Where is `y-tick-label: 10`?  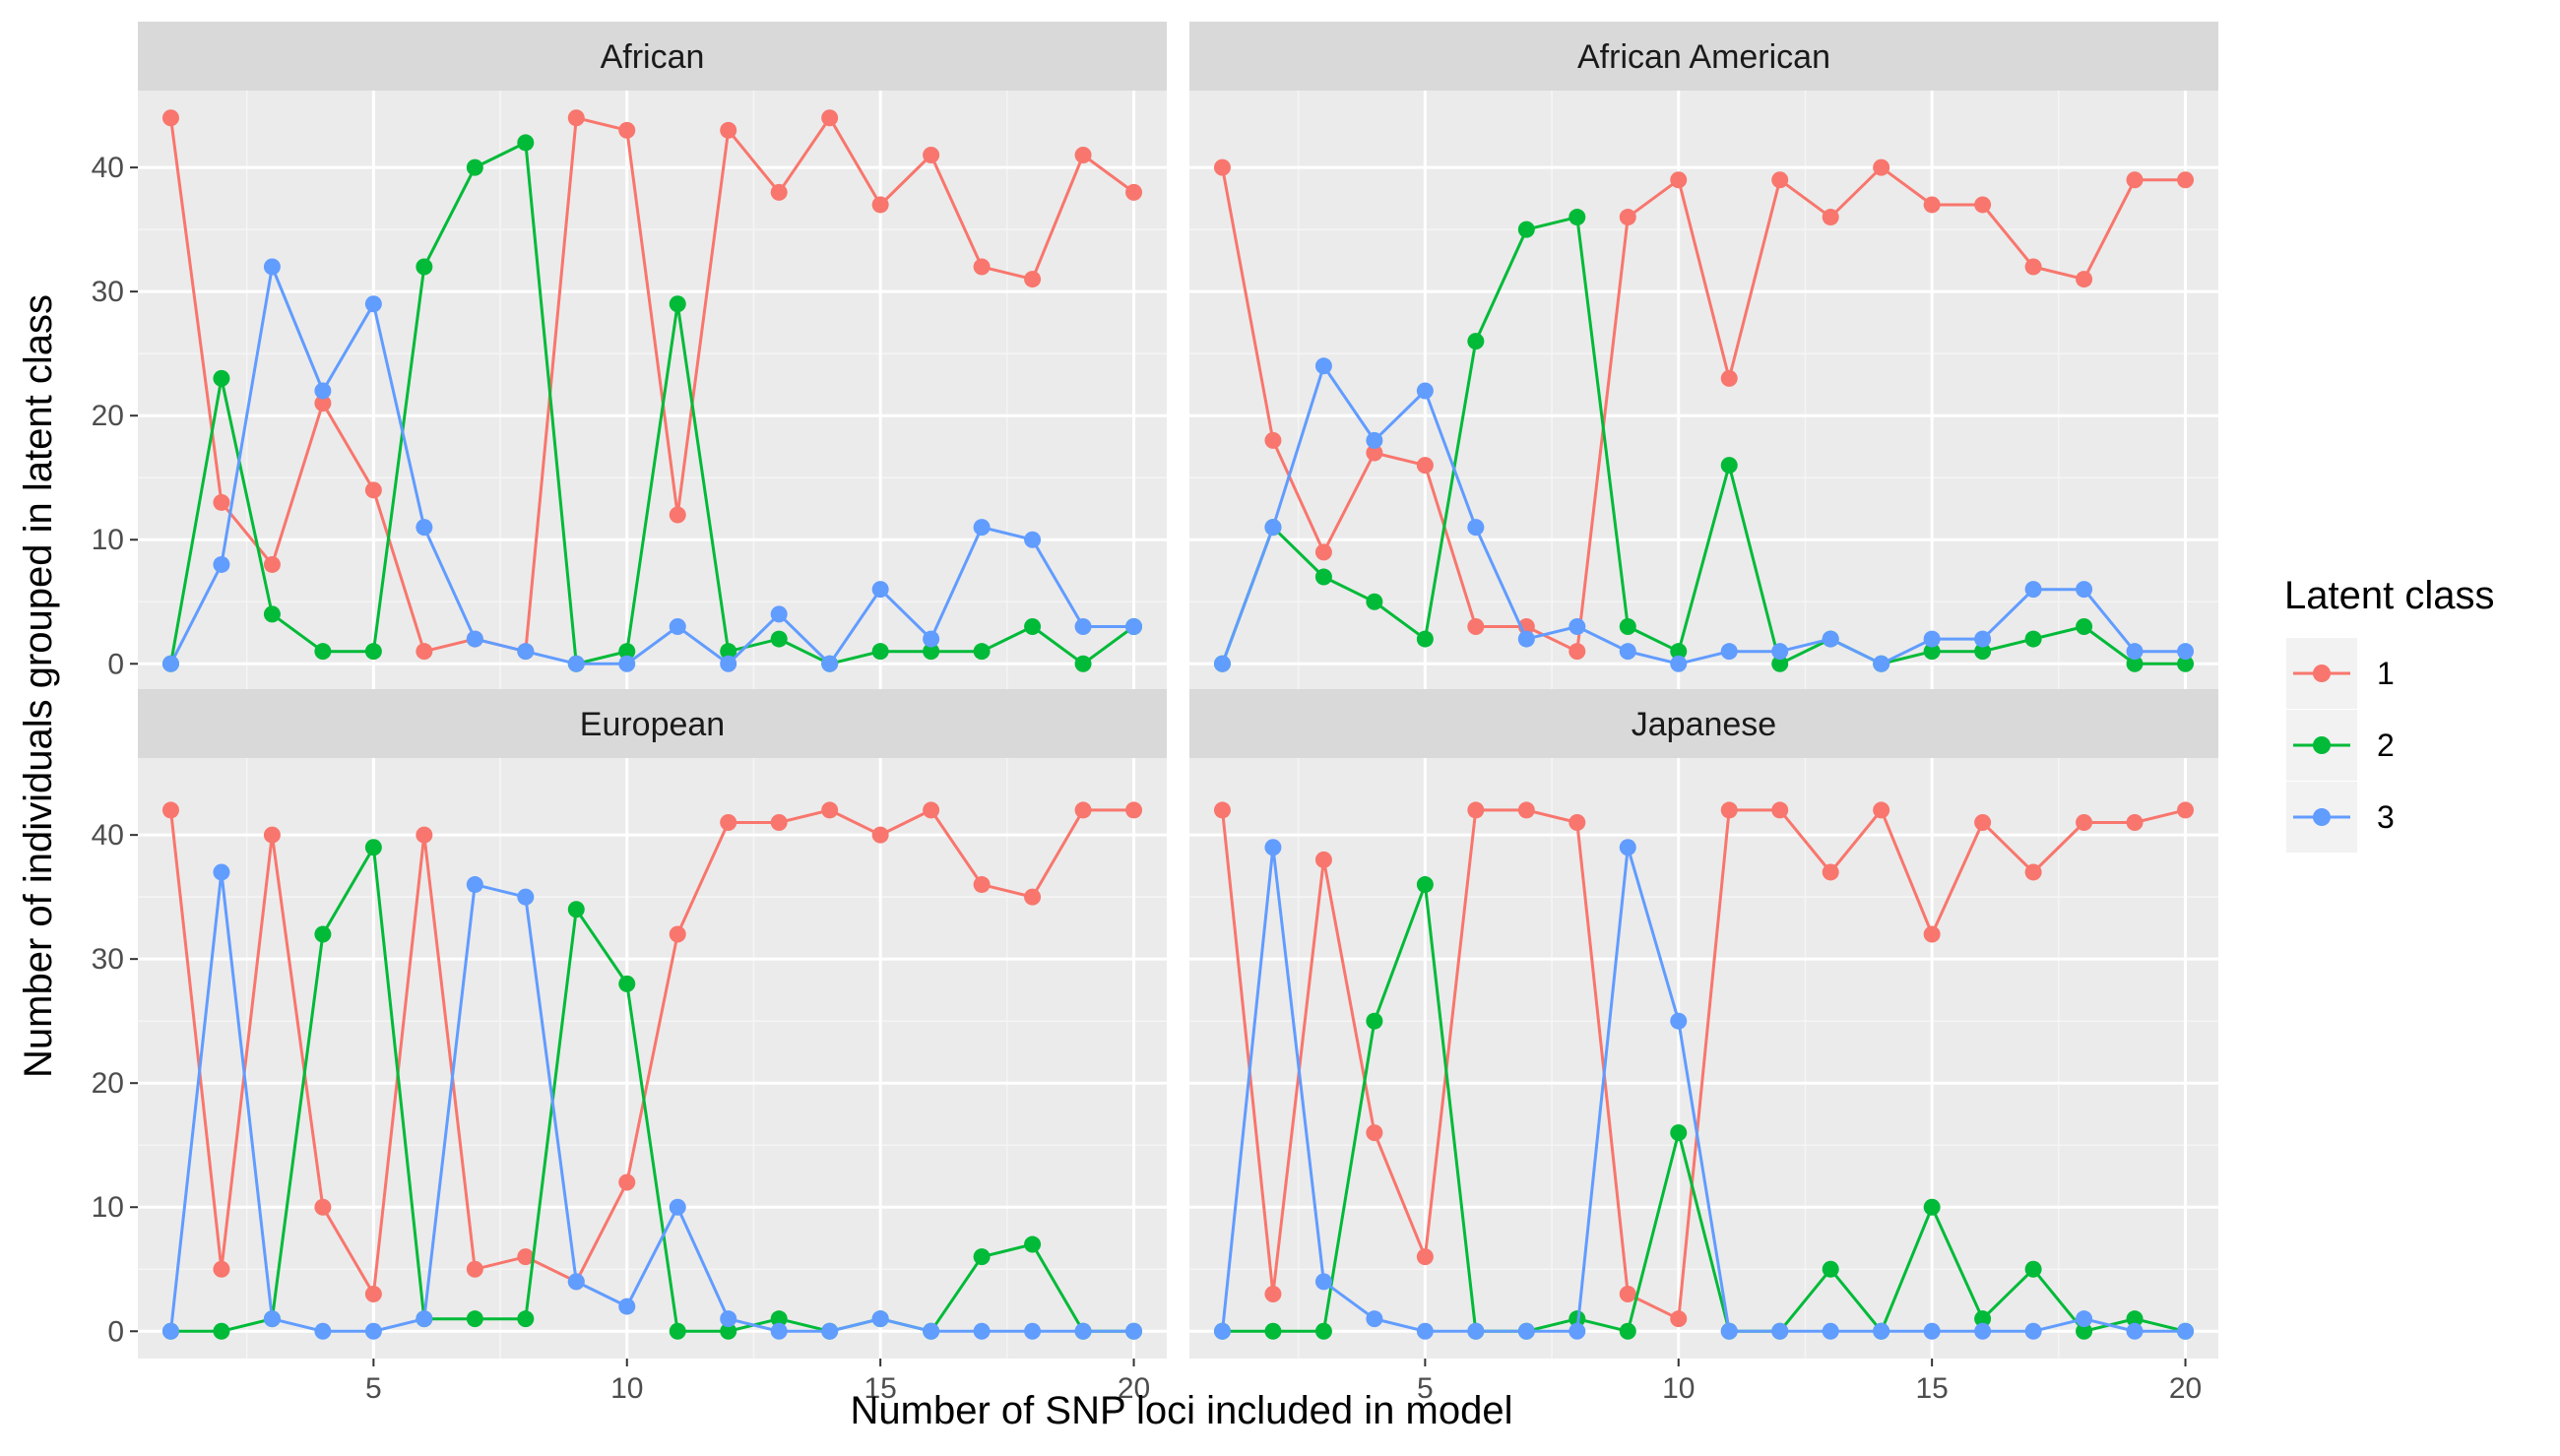
y-tick-label: 10 is located at coordinates (108, 540).